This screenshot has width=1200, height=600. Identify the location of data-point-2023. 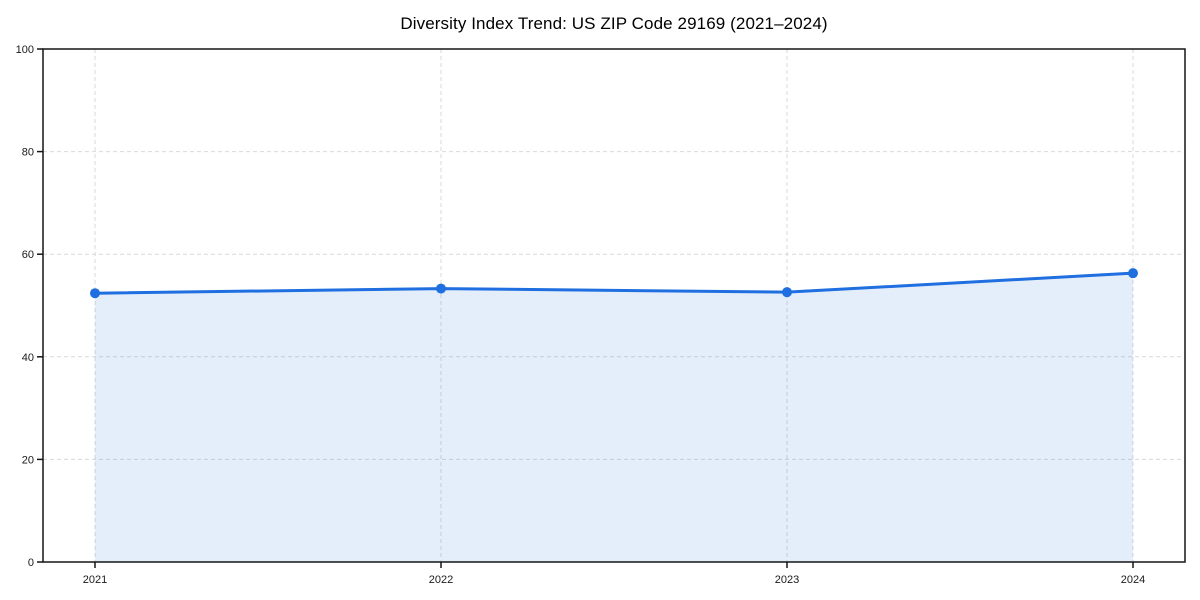
(787, 292).